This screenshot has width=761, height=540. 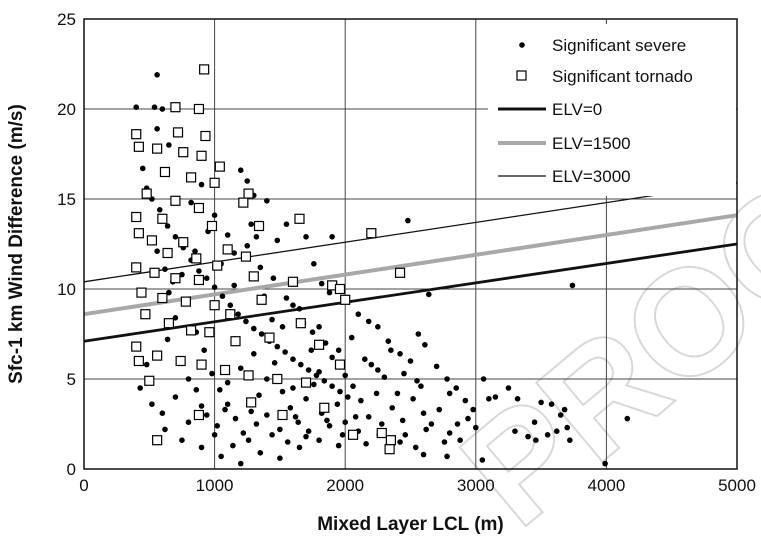 What do you see at coordinates (66, 109) in the screenshot?
I see `y-tick-label: 20` at bounding box center [66, 109].